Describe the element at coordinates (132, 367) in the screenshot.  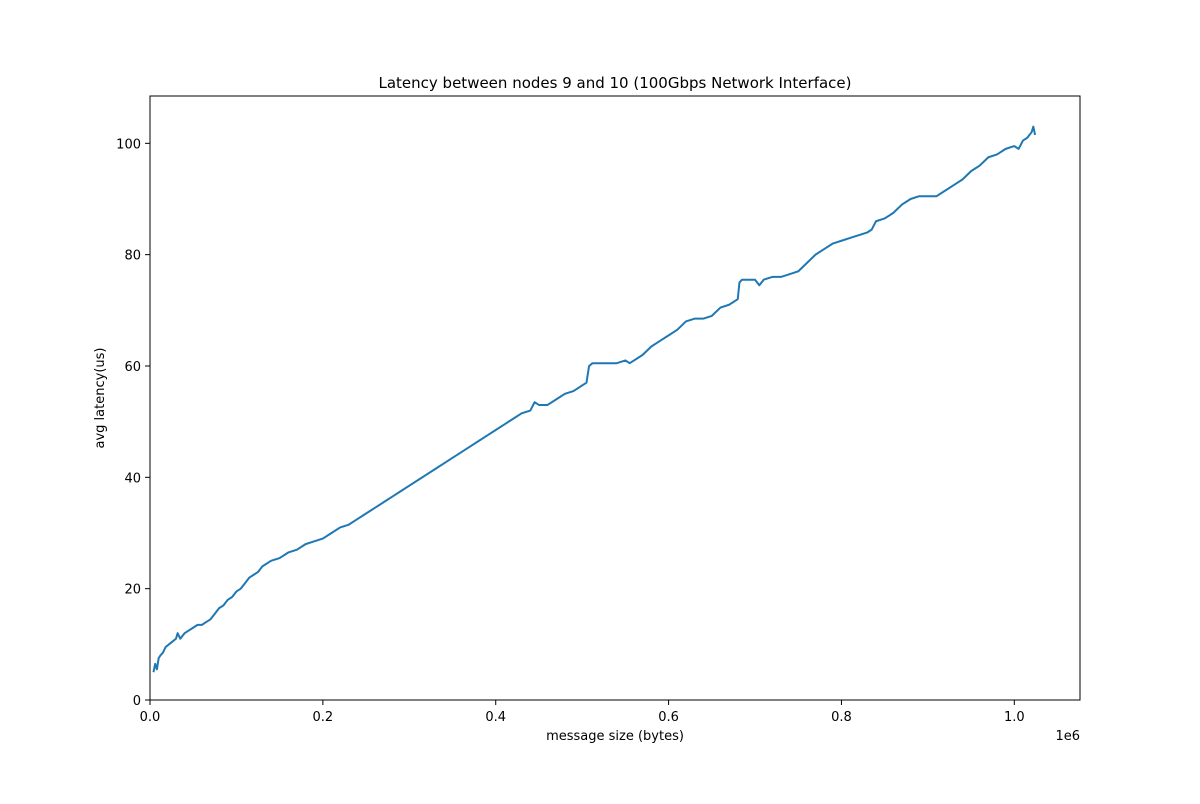
I see `y-tick-label: 60` at that location.